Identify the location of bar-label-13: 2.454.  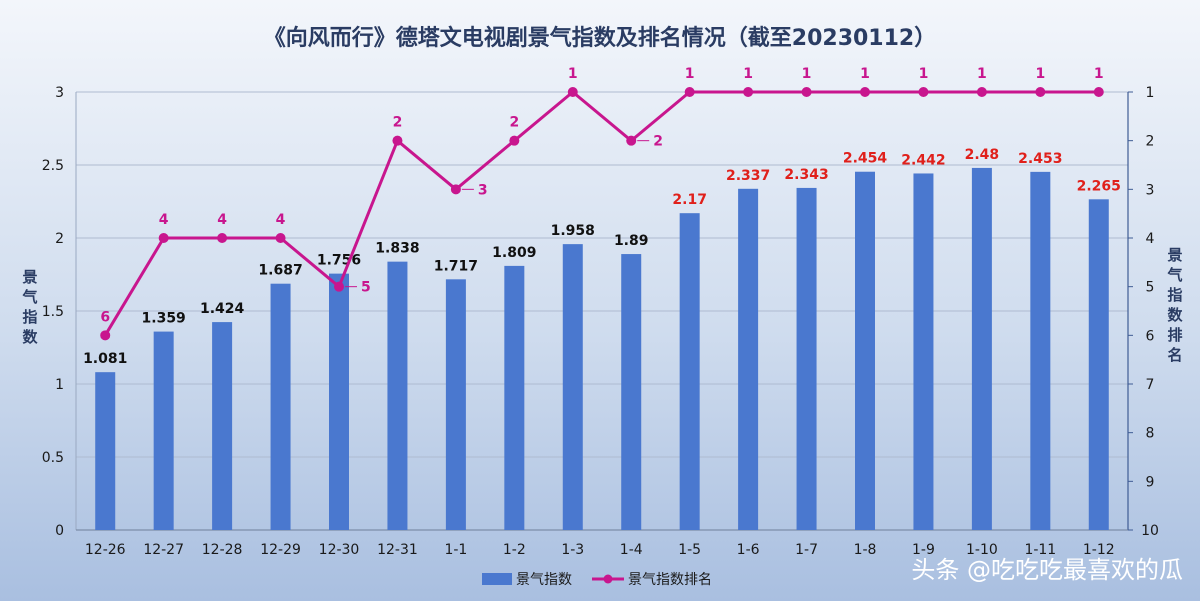
(865, 159).